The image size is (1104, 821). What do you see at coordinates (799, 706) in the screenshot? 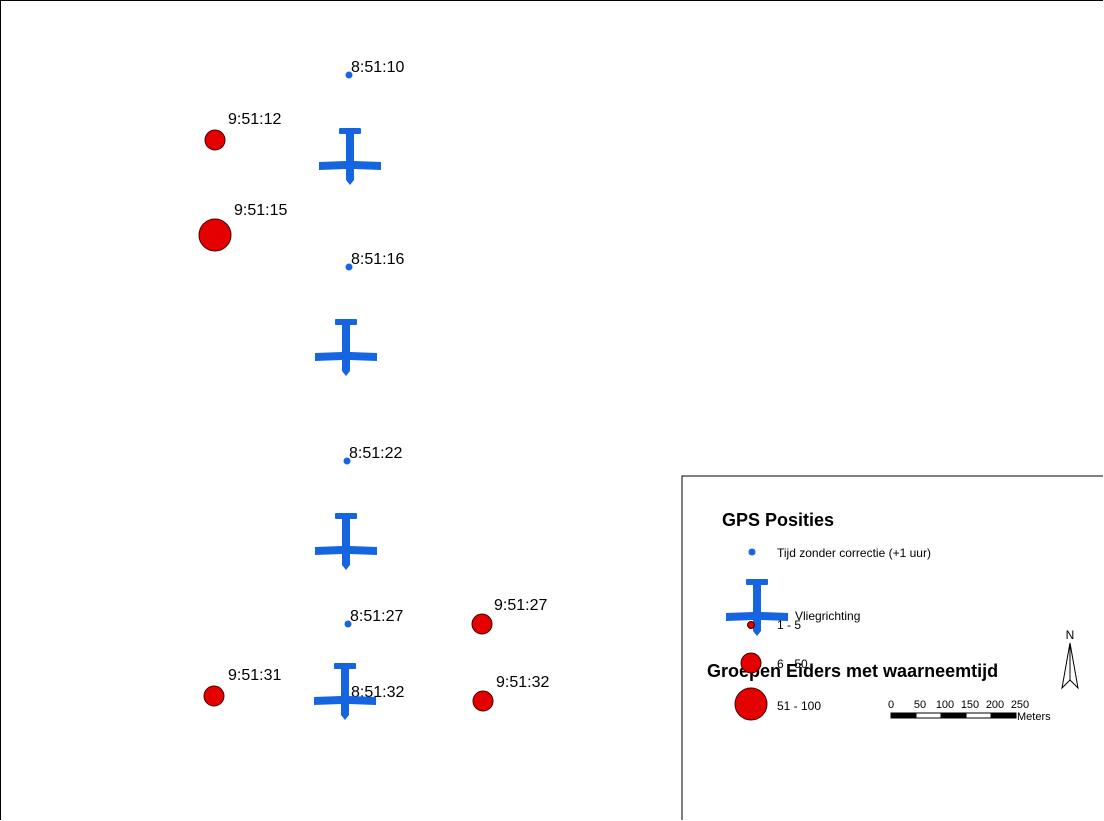
I see `legend-class-large: 51 - 100` at bounding box center [799, 706].